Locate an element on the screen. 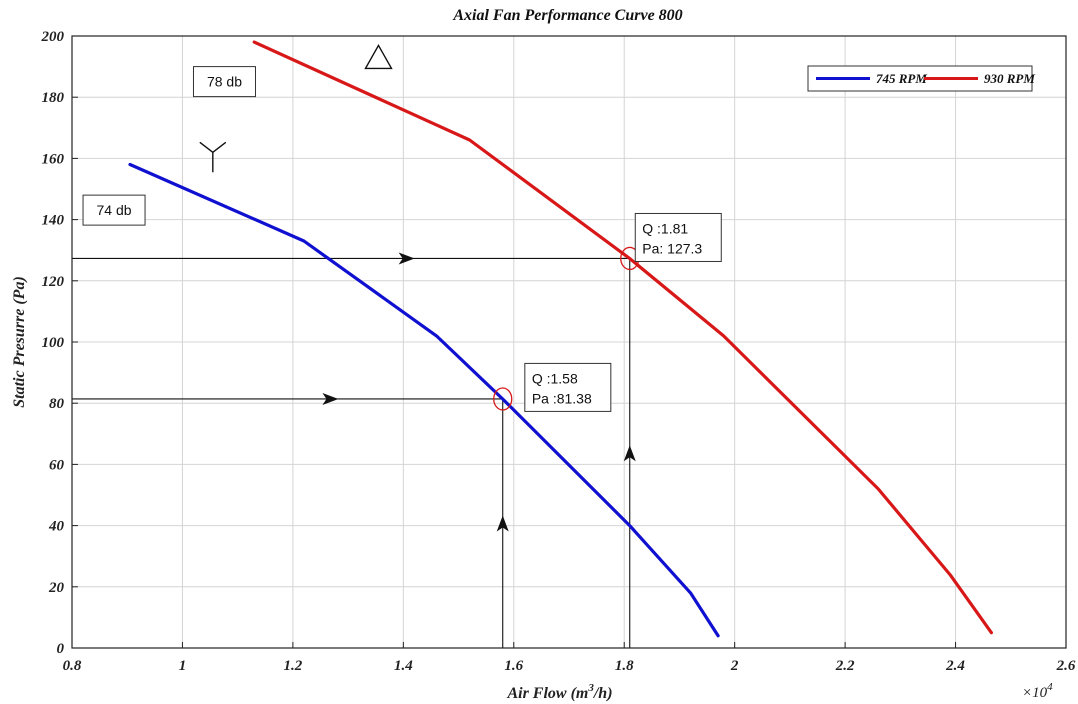 Image resolution: width=1078 pixels, height=704 pixels. y-tick-label: 20 is located at coordinates (56, 588).